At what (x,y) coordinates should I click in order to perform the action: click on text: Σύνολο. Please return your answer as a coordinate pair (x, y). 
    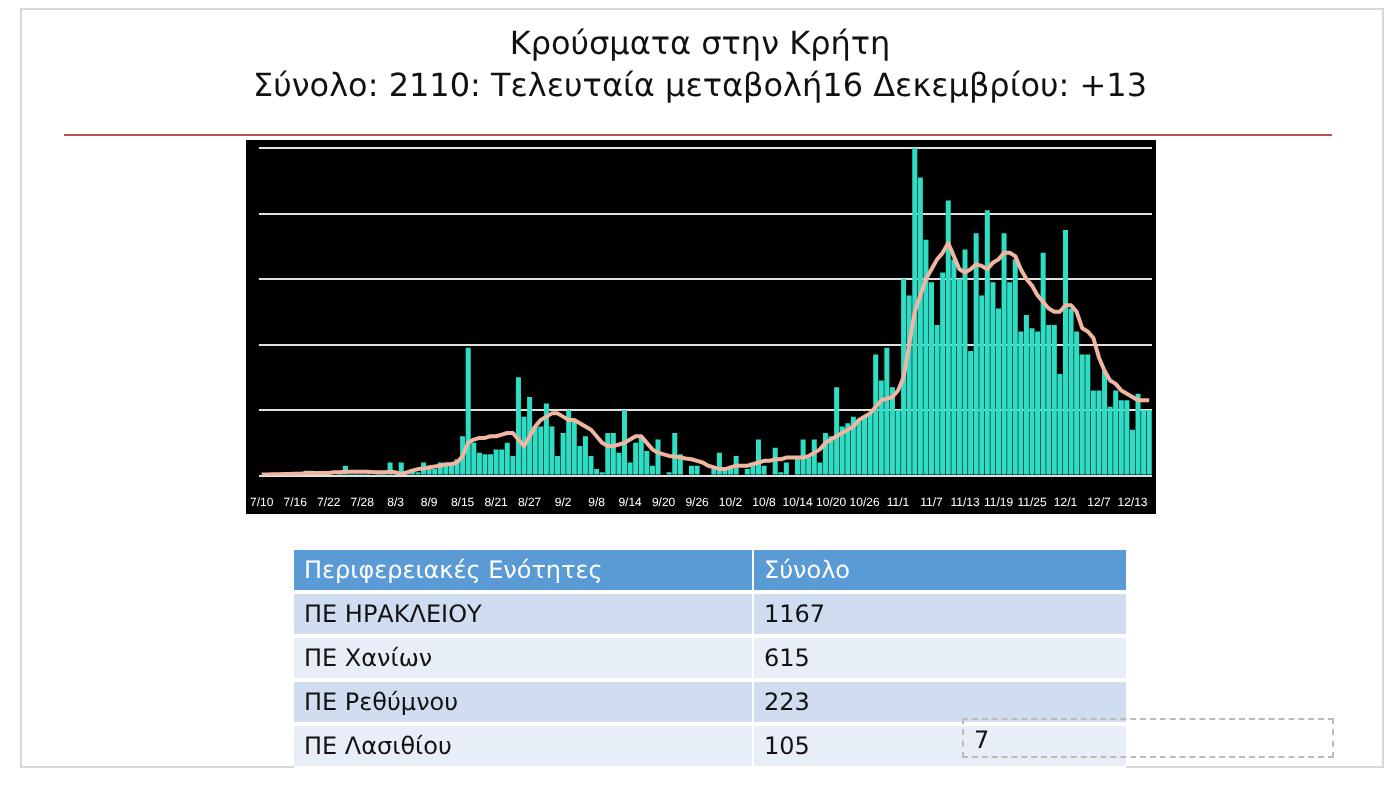
    Looking at the image, I should click on (939, 571).